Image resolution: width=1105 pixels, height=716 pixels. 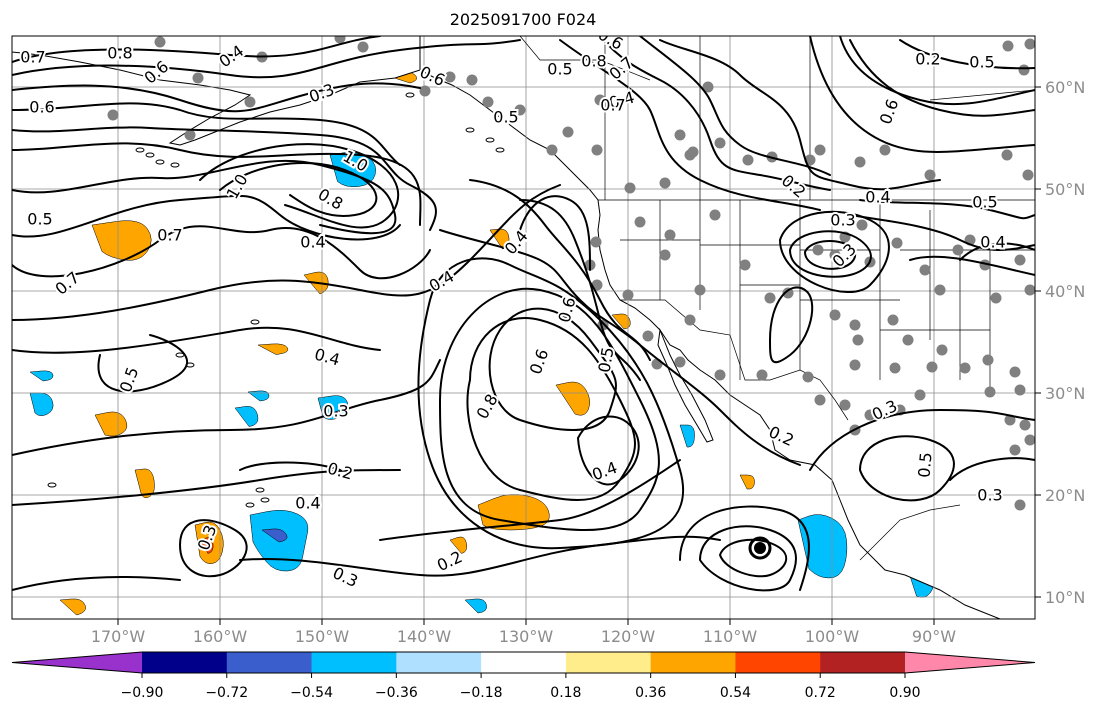 What do you see at coordinates (274, 535) in the screenshot?
I see `strong-negative-anomaly-area` at bounding box center [274, 535].